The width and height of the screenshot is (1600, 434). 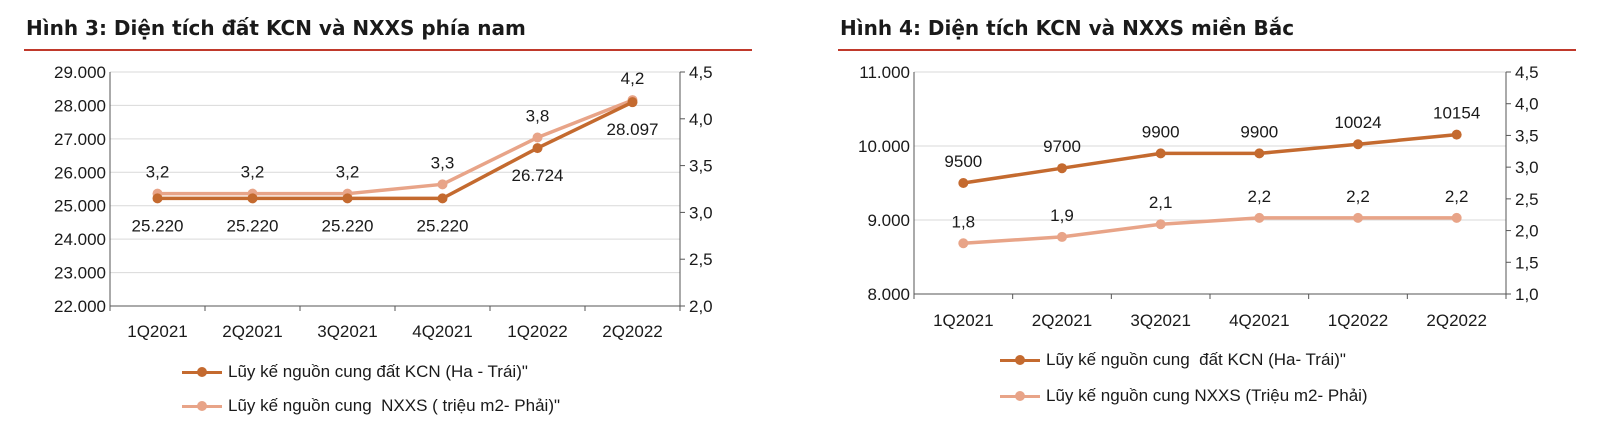 What do you see at coordinates (1062, 215) in the screenshot?
I see `data-label: 1,9` at bounding box center [1062, 215].